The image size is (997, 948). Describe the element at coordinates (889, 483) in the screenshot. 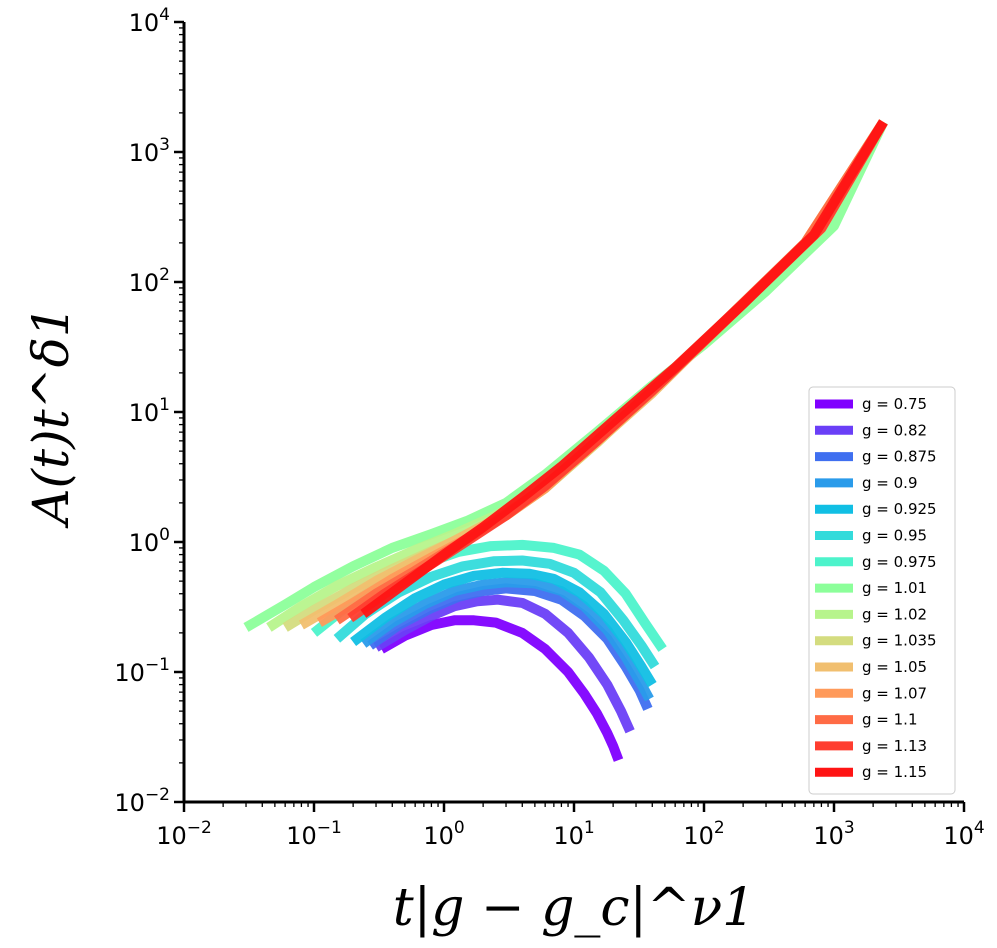

I see `legend-label: g = 0.9` at that location.